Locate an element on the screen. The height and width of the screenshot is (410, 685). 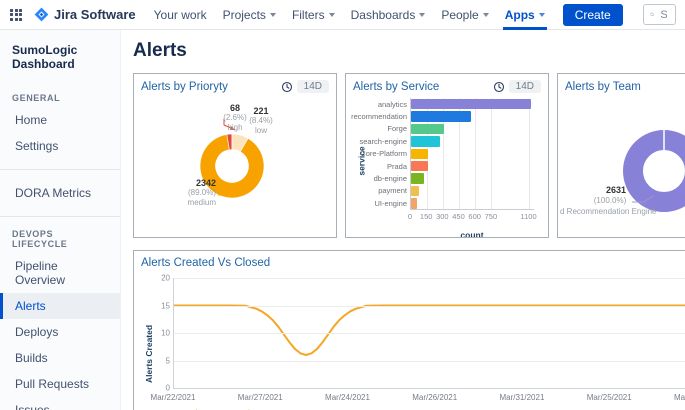
sidebar-section-header-general: GENERAL is located at coordinates (36, 98).